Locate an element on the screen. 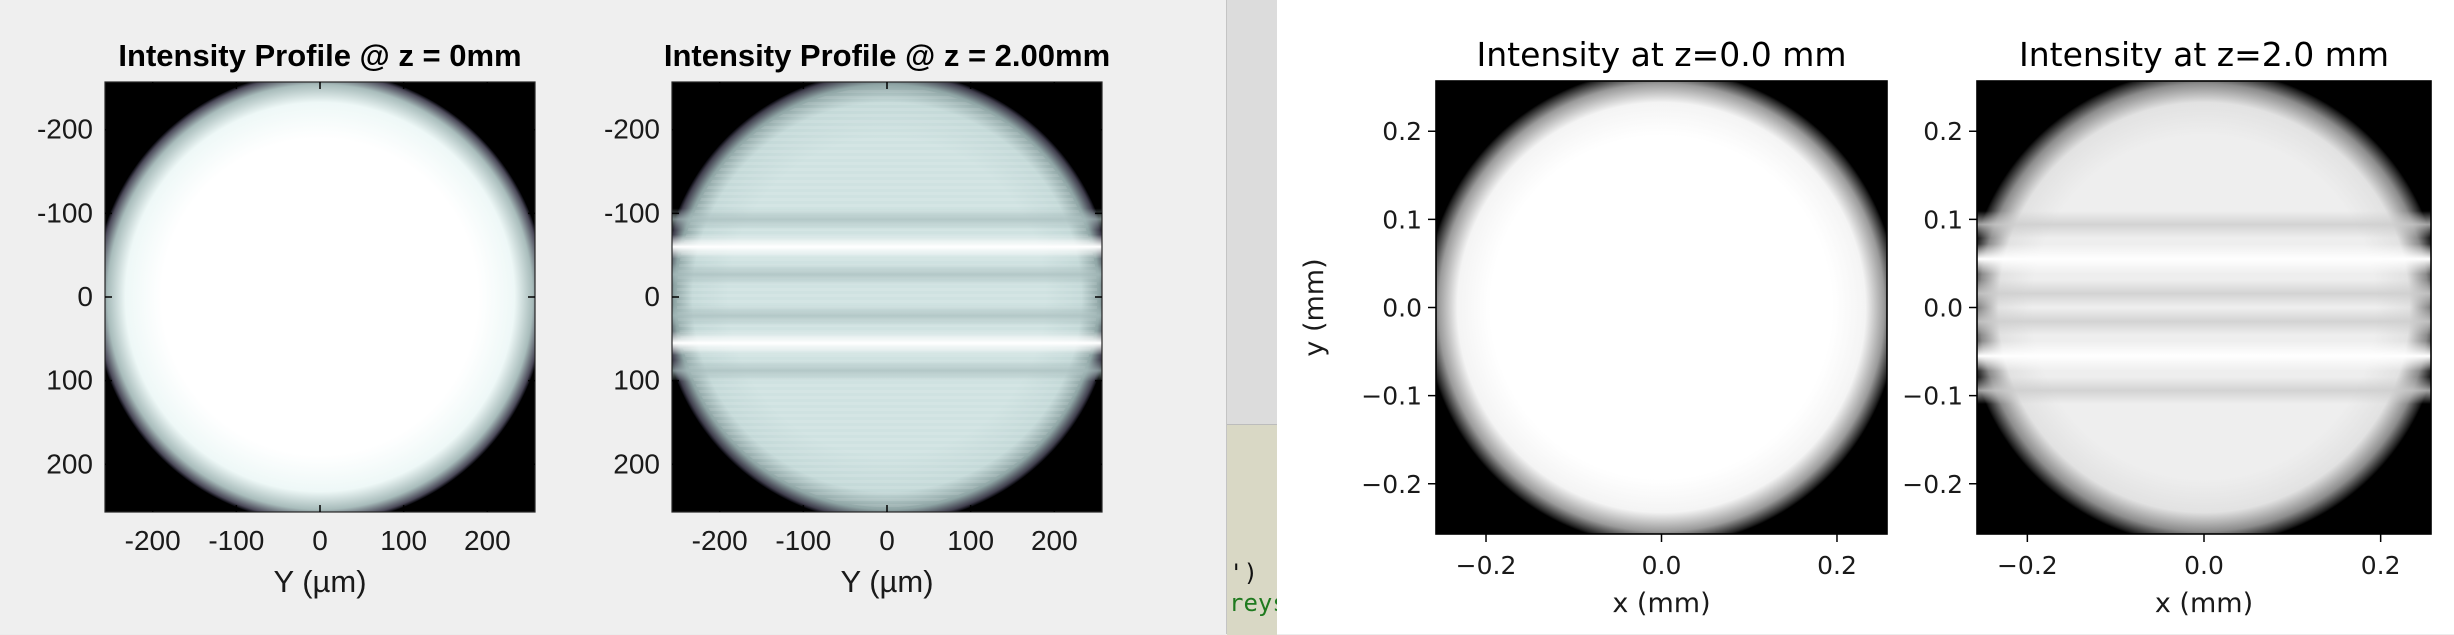 This screenshot has height=635, width=2454. chart-title: Intensity Profile @ z = 0mm is located at coordinates (319, 55).